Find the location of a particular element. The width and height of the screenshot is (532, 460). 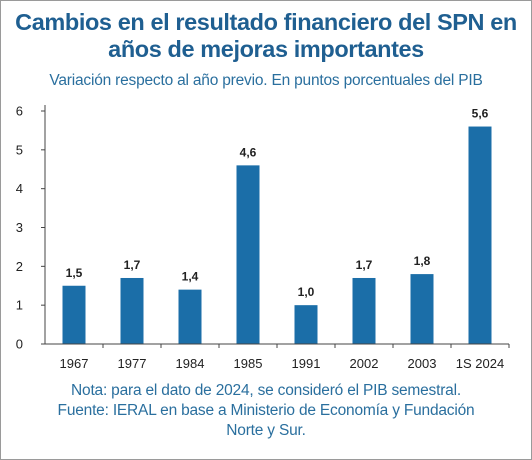

y-tick-label: 1 is located at coordinates (19, 305).